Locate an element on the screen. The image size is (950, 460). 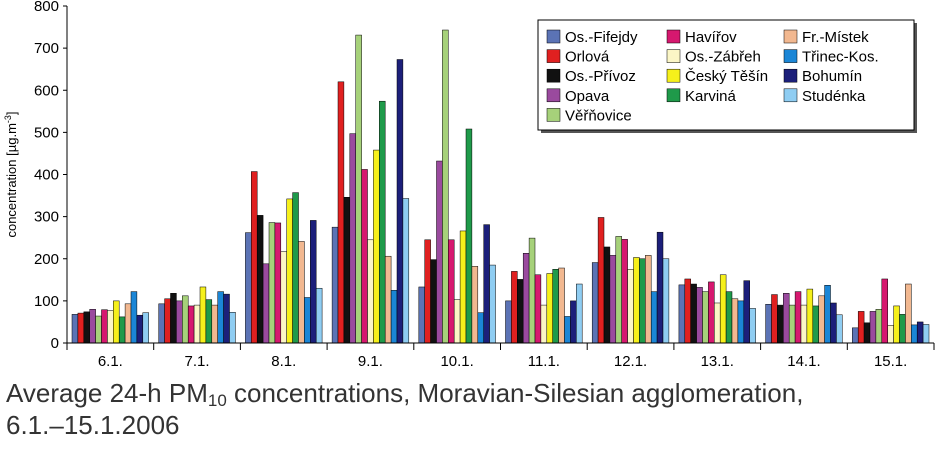
y-axis-title: concentration [µg.m-3] is located at coordinates (11, 174).